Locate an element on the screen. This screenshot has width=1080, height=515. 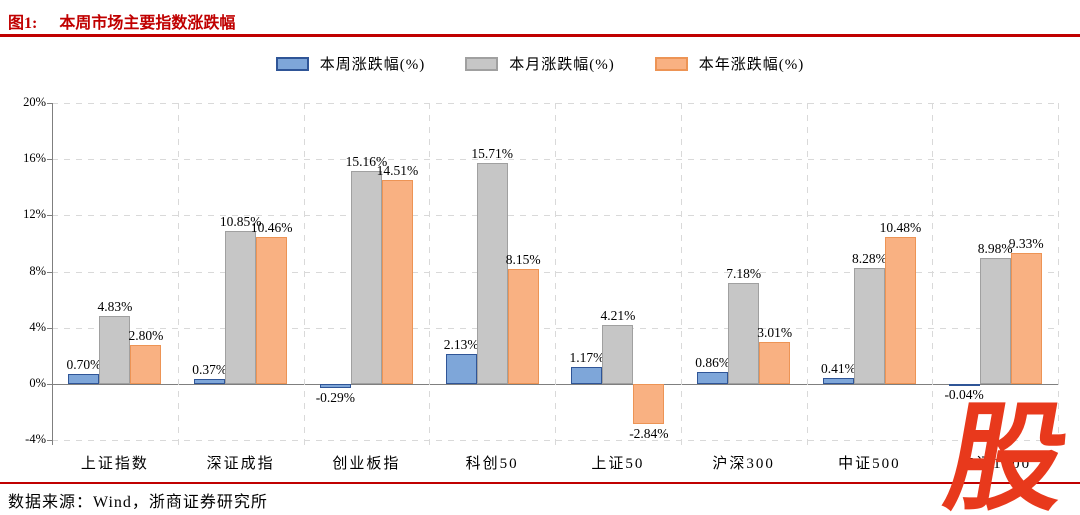
legend-item: 本月涨跌幅(%) is located at coordinates (540, 63).